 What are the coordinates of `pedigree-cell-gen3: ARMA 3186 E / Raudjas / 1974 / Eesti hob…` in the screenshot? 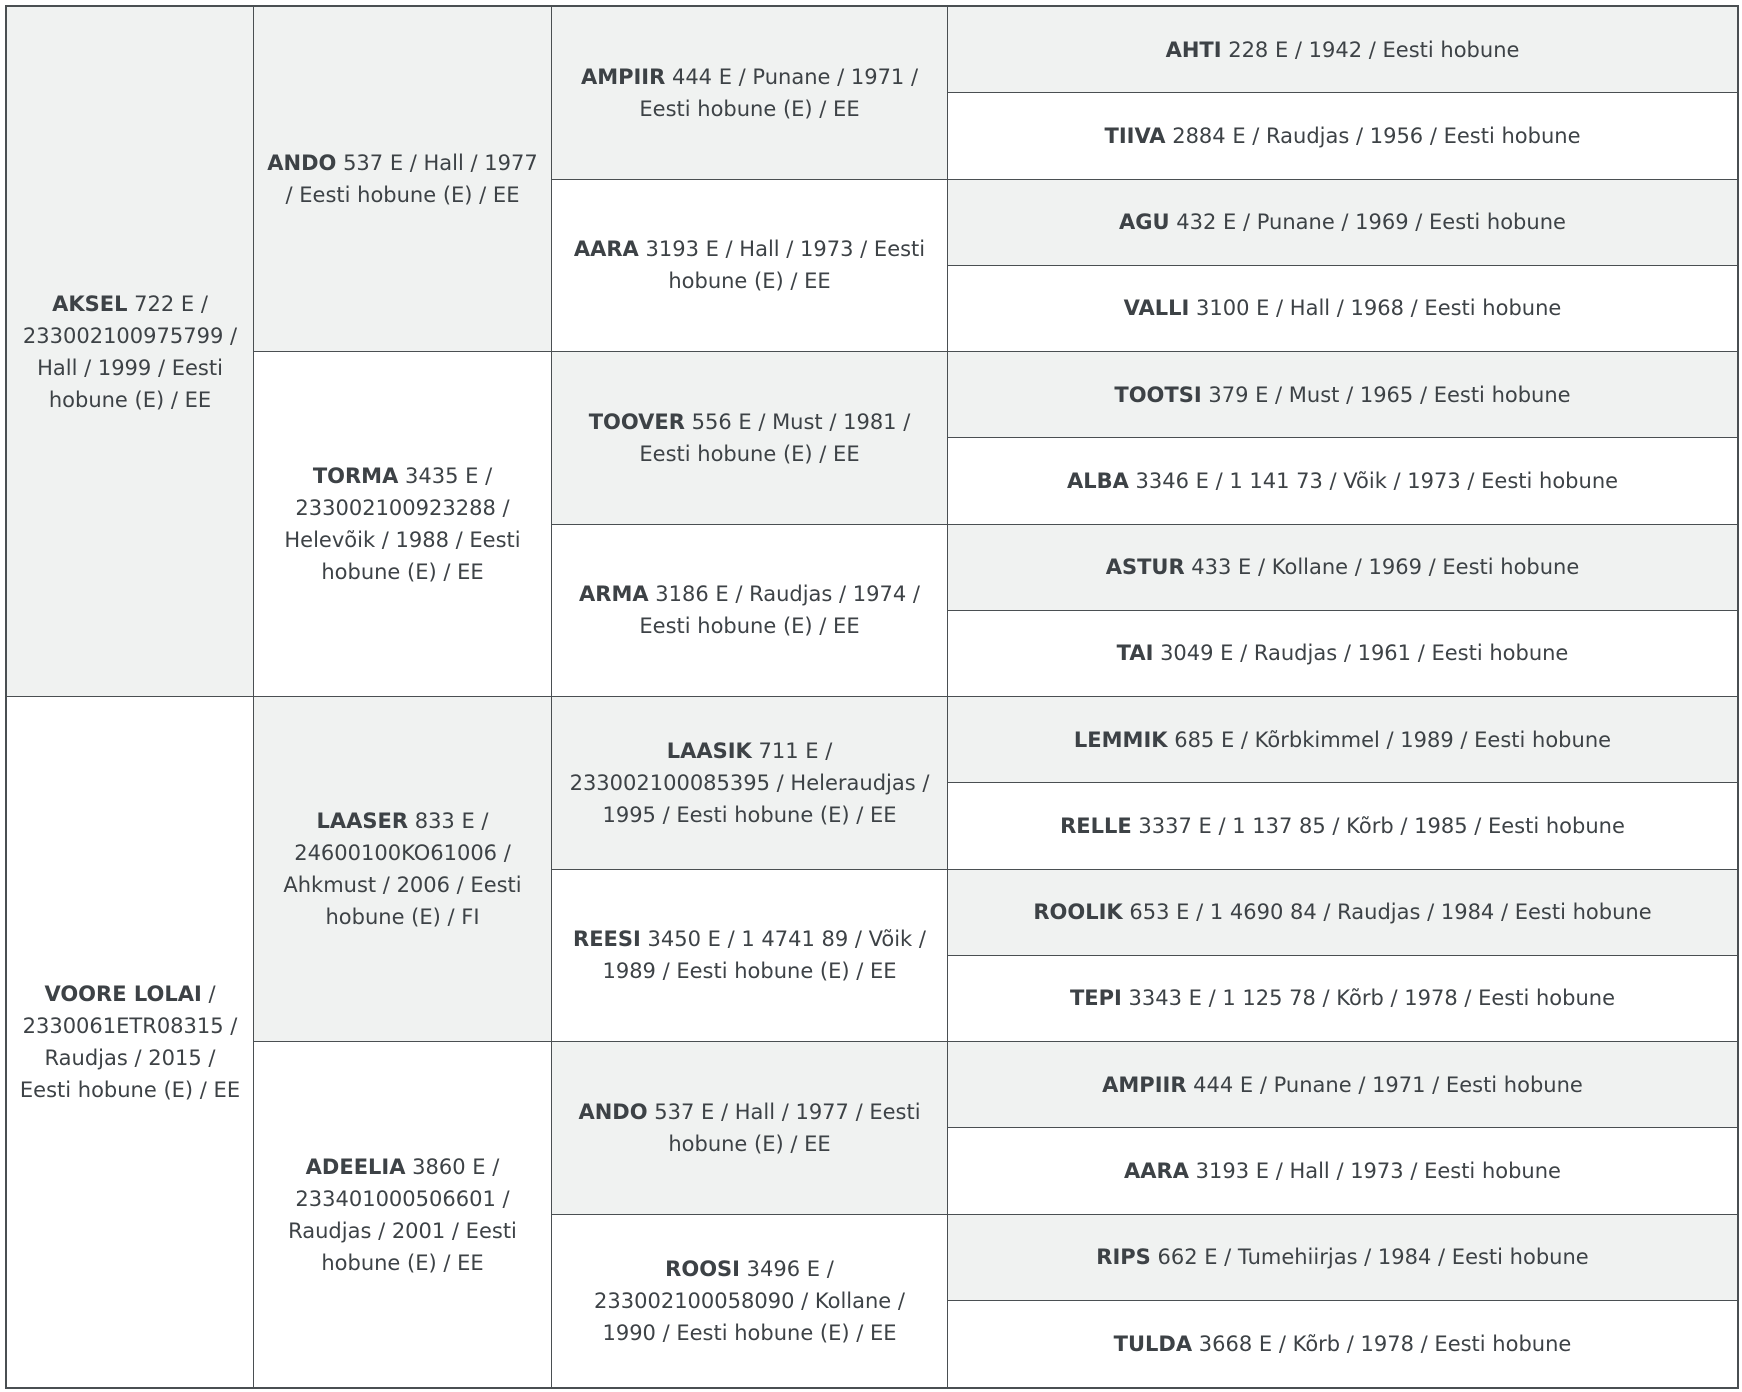 It's located at (750, 610).